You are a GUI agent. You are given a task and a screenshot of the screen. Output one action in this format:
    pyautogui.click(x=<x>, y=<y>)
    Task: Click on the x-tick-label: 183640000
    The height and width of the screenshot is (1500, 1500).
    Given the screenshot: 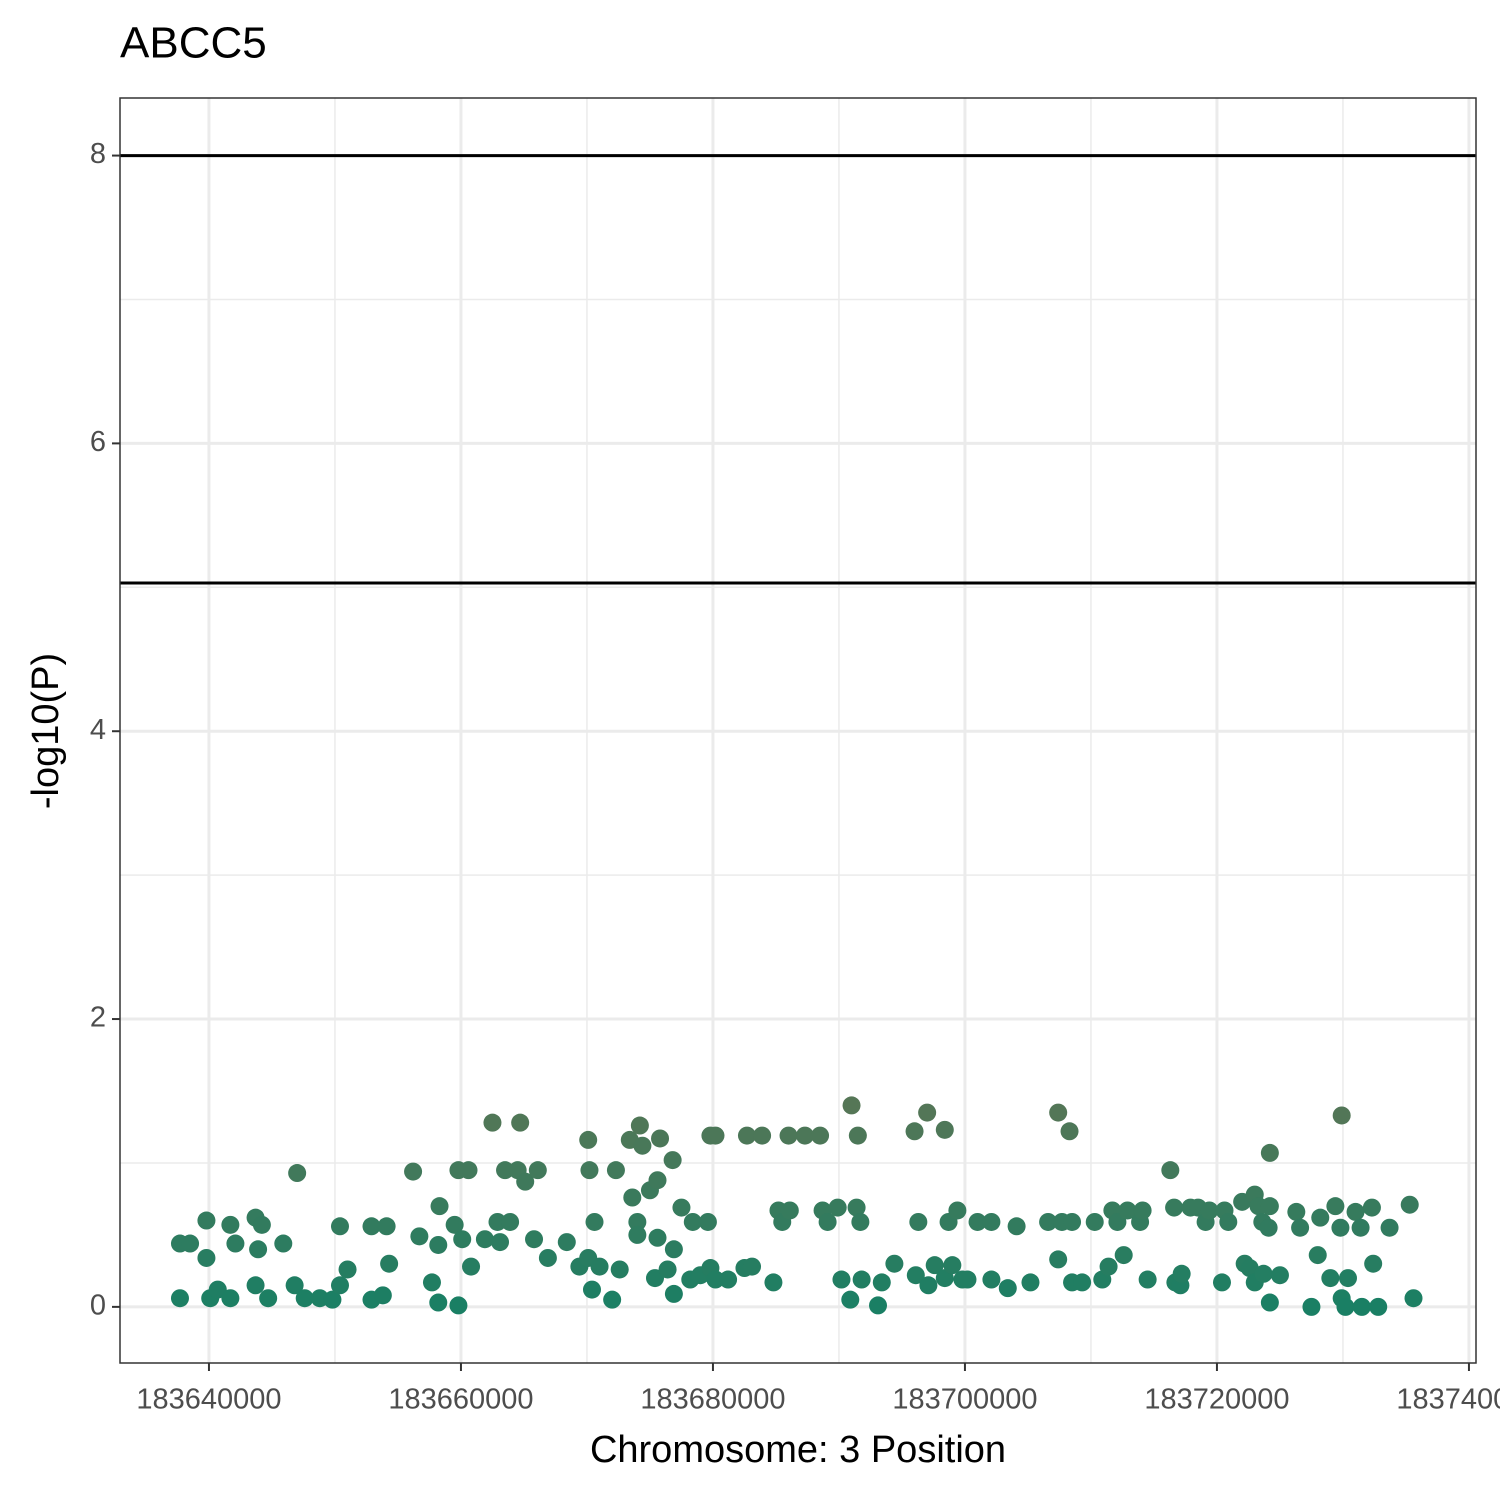 What is the action you would take?
    pyautogui.click(x=208, y=1400)
    